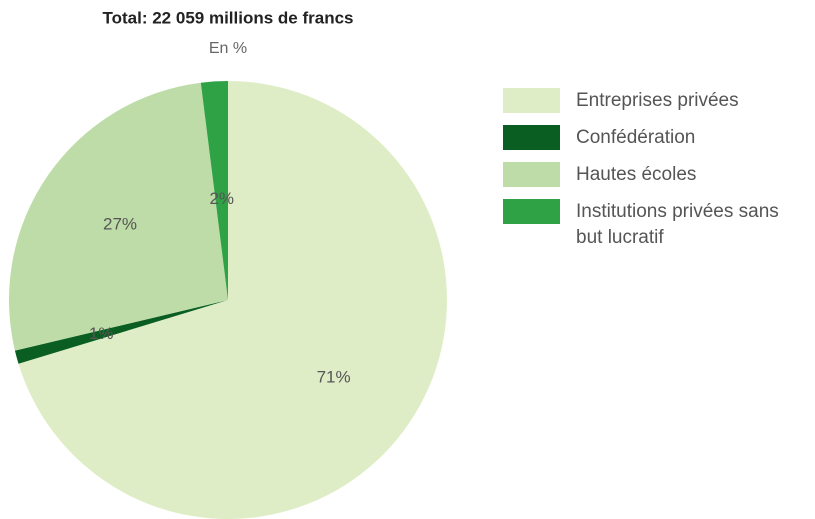 The height and width of the screenshot is (519, 815). What do you see at coordinates (228, 17) in the screenshot?
I see `chart-title: Total: 22 059 millions de francs` at bounding box center [228, 17].